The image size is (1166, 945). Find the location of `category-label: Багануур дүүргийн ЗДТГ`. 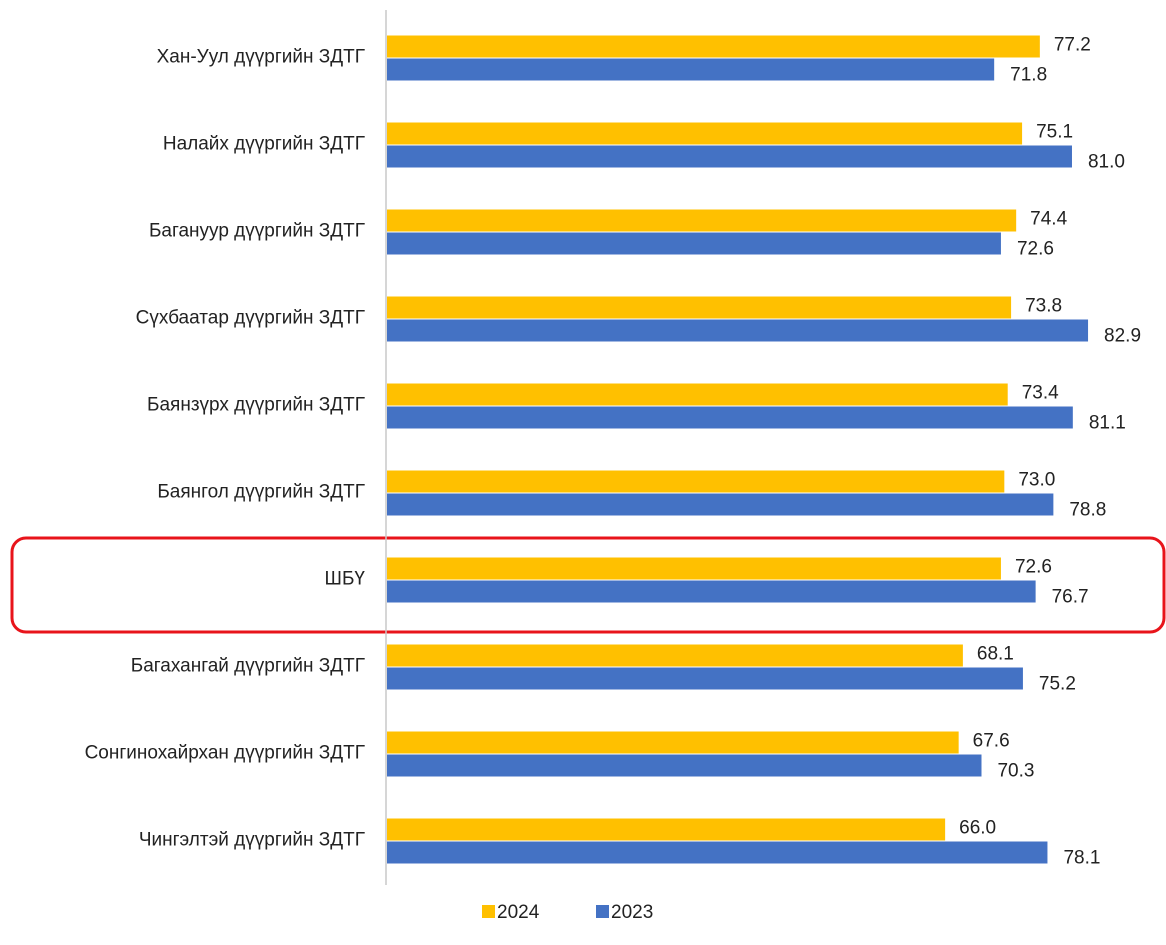

category-label: Багануур дүүргийн ЗДТГ is located at coordinates (257, 231).